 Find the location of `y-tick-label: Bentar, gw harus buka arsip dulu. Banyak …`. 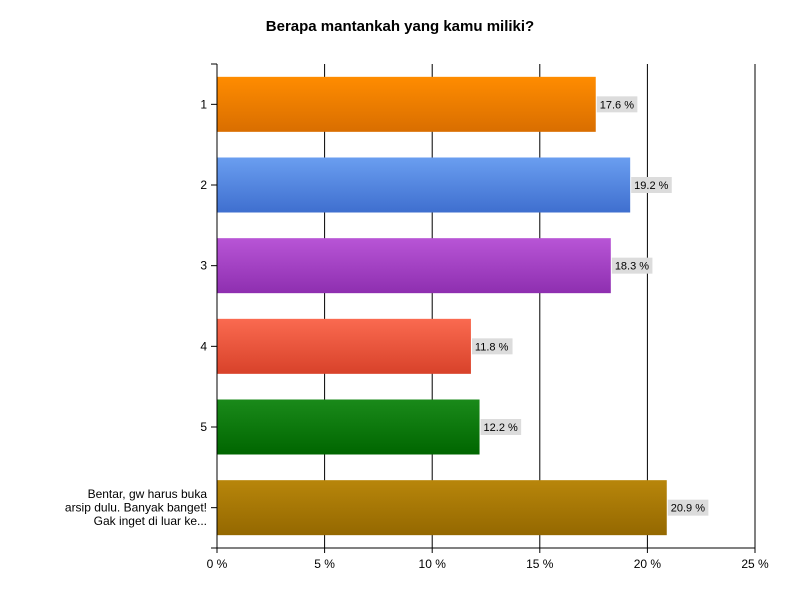

y-tick-label: Bentar, gw harus buka arsip dulu. Banyak … is located at coordinates (136, 507).